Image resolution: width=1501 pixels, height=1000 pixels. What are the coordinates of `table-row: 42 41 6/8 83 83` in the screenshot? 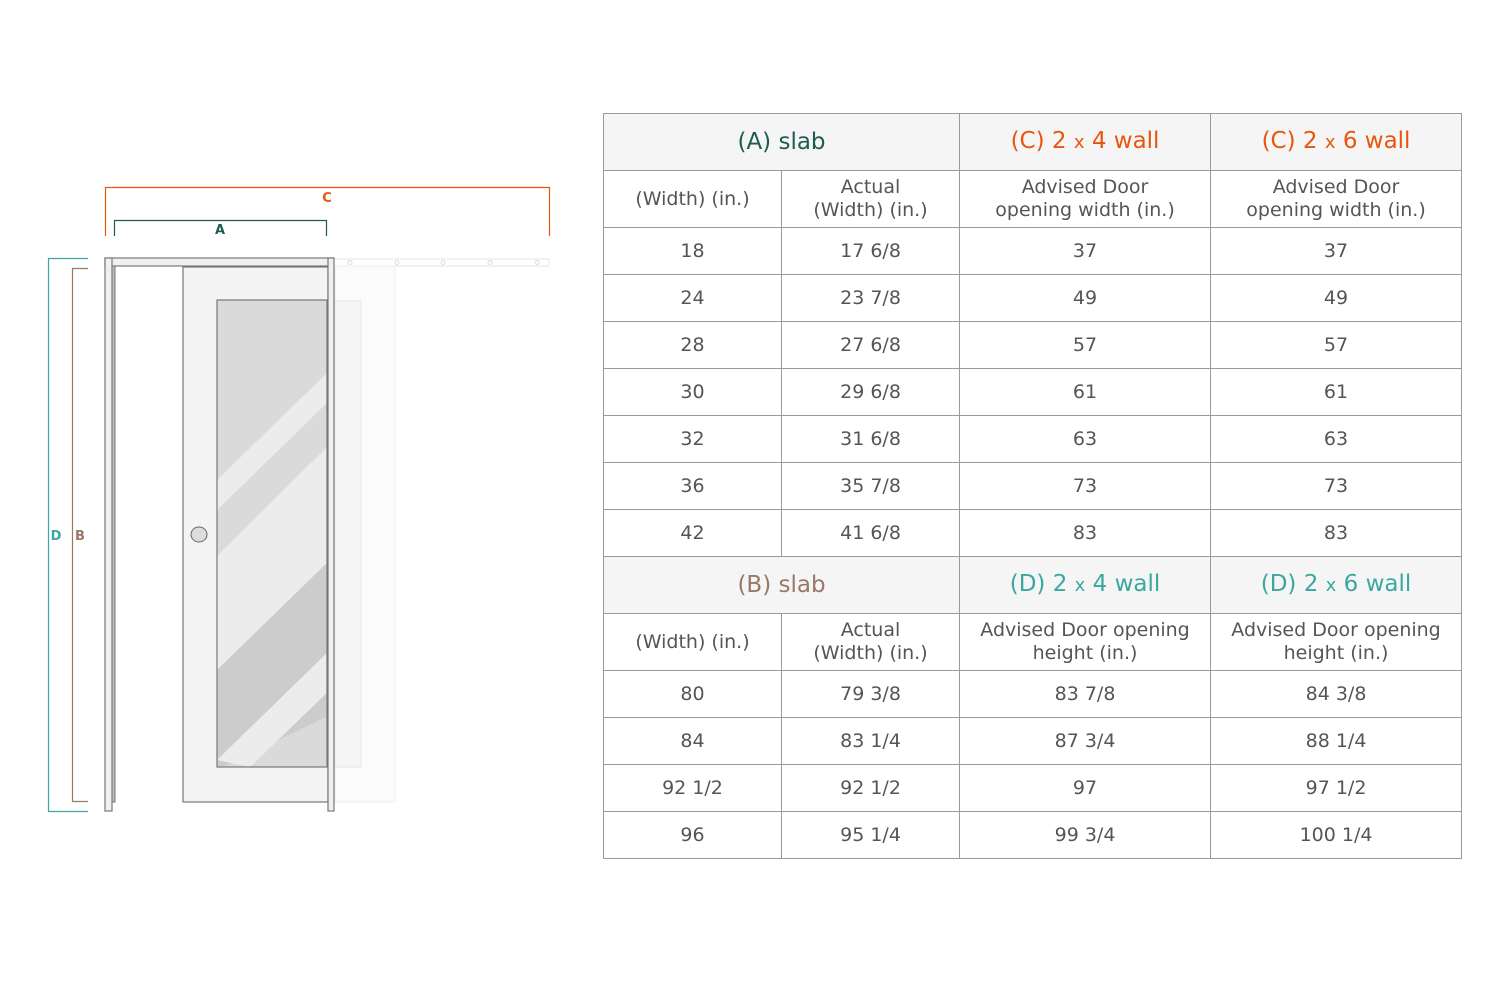 It's located at (1033, 533).